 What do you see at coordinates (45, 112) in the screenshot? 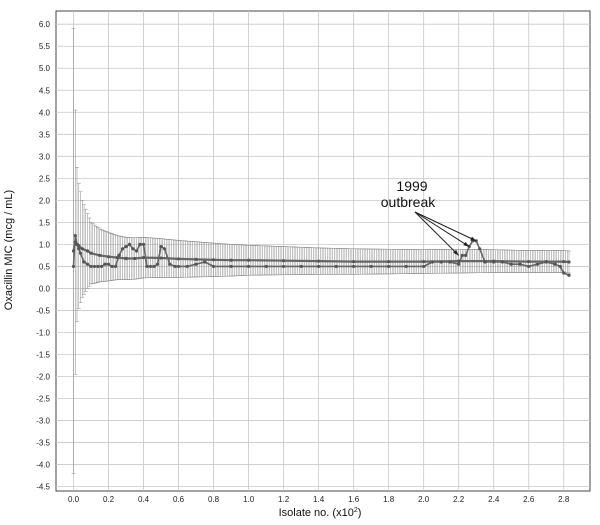
I see `y-tick-label: 4.0` at bounding box center [45, 112].